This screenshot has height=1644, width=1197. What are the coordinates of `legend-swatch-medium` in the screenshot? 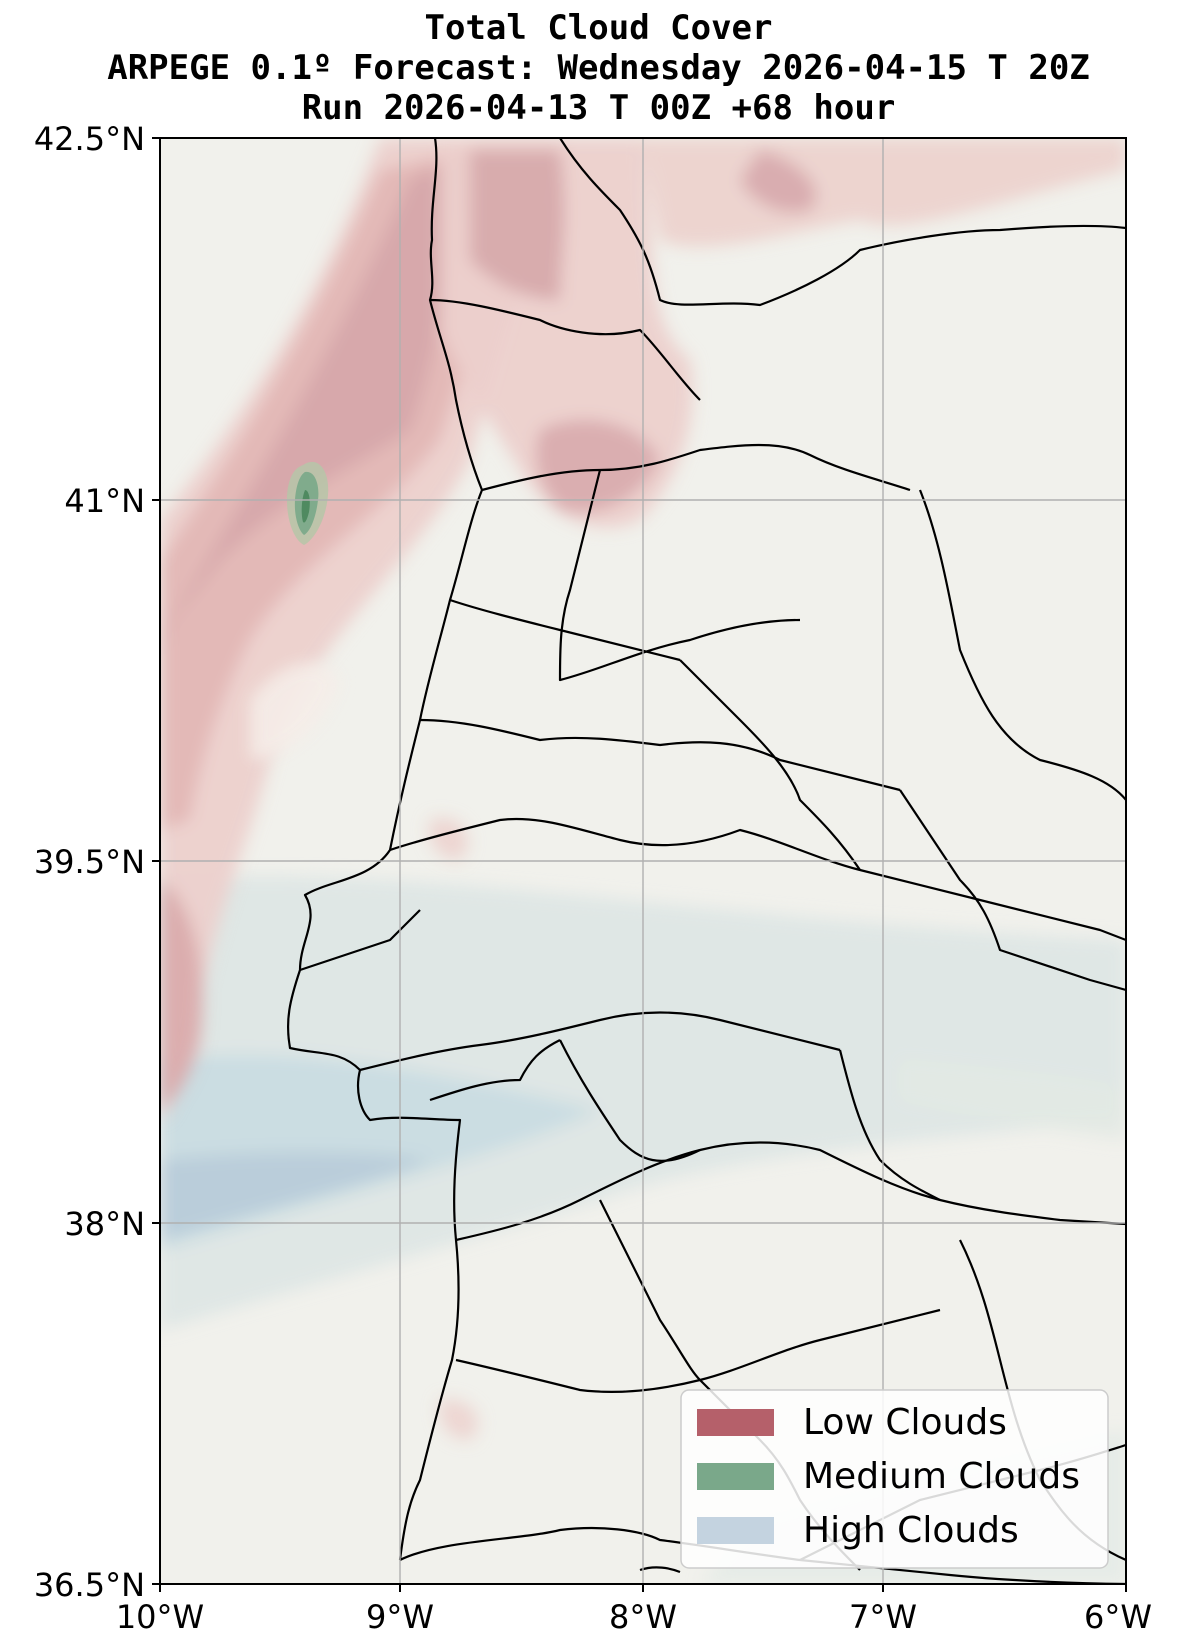 It's located at (735, 1476).